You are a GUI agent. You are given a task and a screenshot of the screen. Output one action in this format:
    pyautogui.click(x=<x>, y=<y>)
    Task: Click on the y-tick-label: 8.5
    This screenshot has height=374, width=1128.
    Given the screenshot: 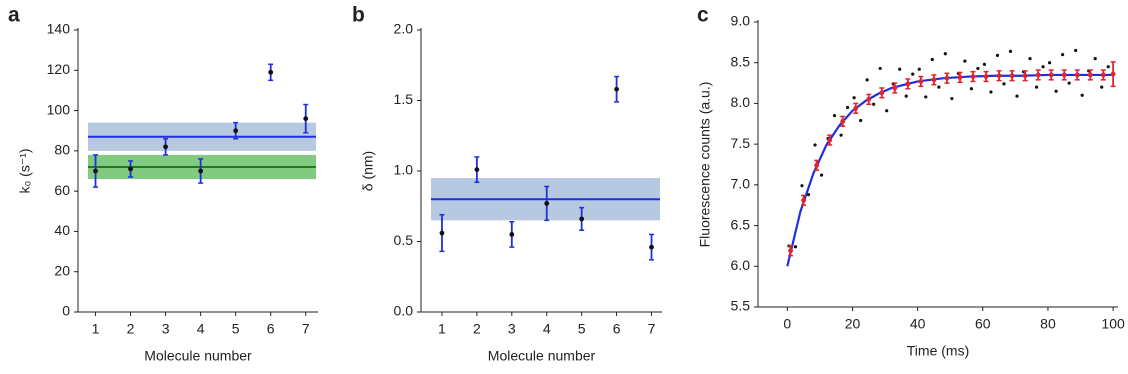 What is the action you would take?
    pyautogui.click(x=741, y=61)
    